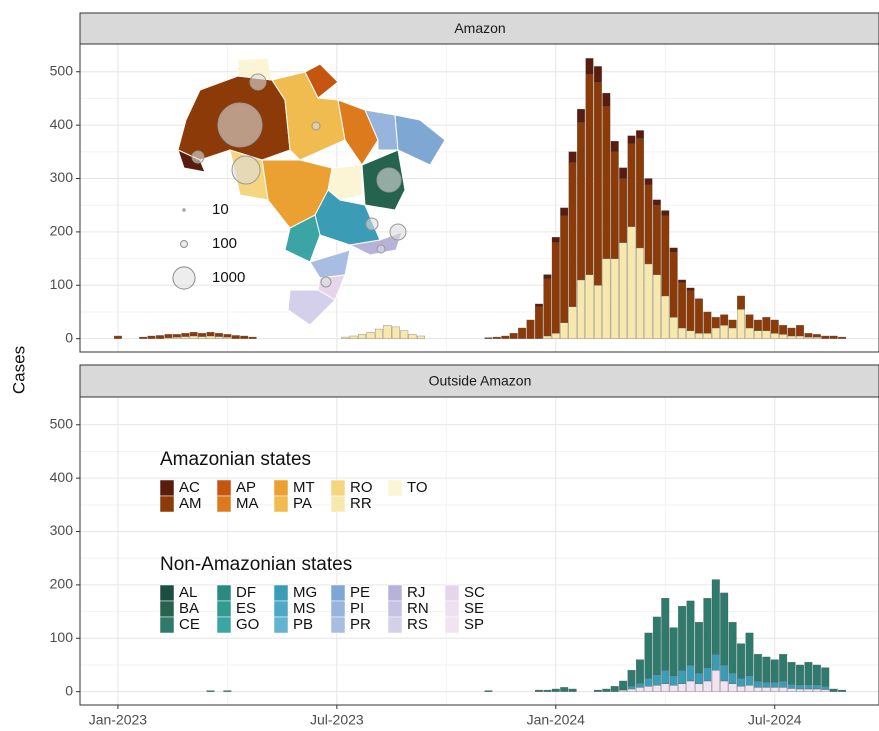 This screenshot has height=731, width=879. I want to click on legend-label: ES, so click(246, 608).